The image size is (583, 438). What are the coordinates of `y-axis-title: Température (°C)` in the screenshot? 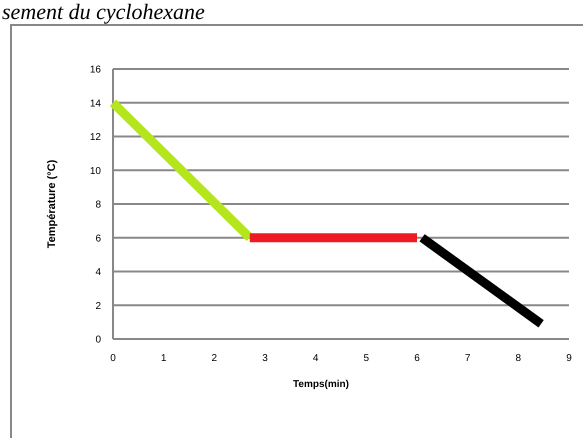 It's located at (52, 203).